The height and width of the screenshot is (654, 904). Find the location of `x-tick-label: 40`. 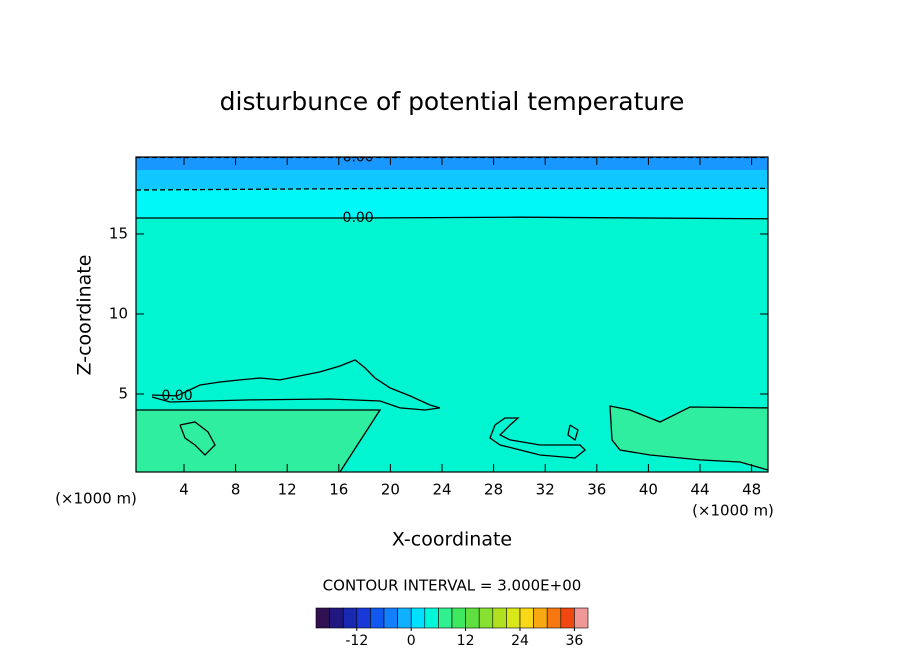

x-tick-label: 40 is located at coordinates (648, 490).